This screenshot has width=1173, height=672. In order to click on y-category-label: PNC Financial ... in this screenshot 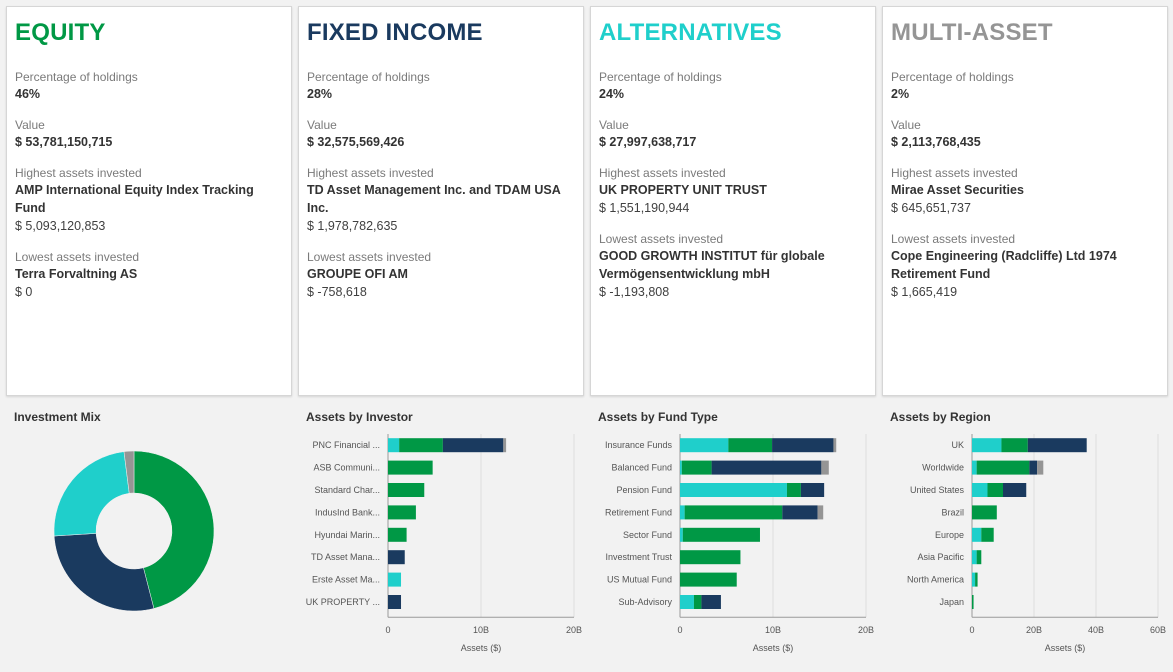, I will do `click(346, 445)`.